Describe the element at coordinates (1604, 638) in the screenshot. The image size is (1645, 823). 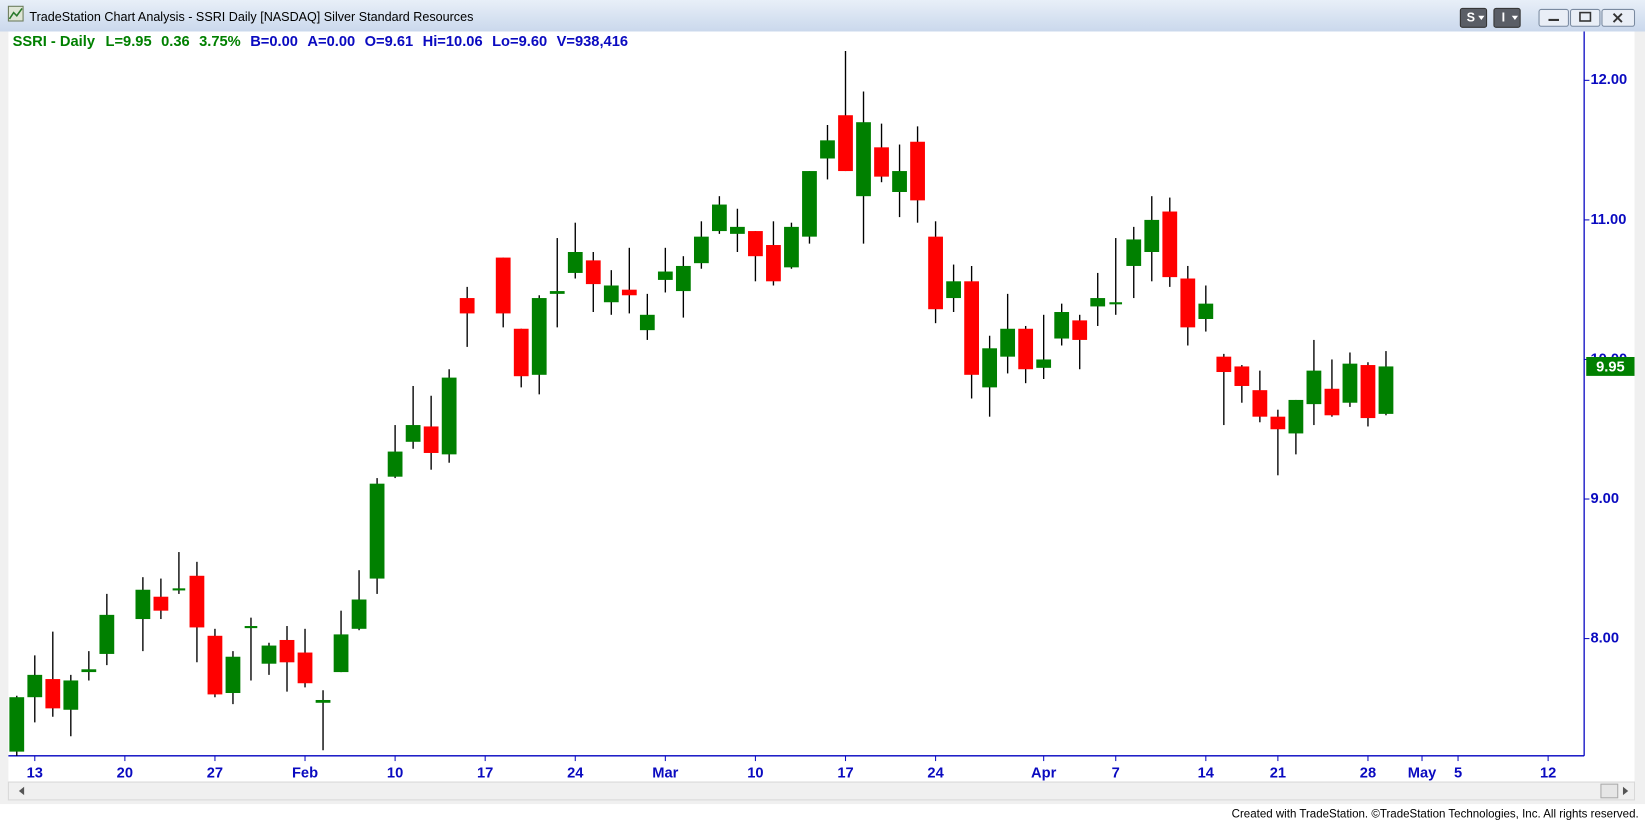
I see `y-tick-label: 8.00` at that location.